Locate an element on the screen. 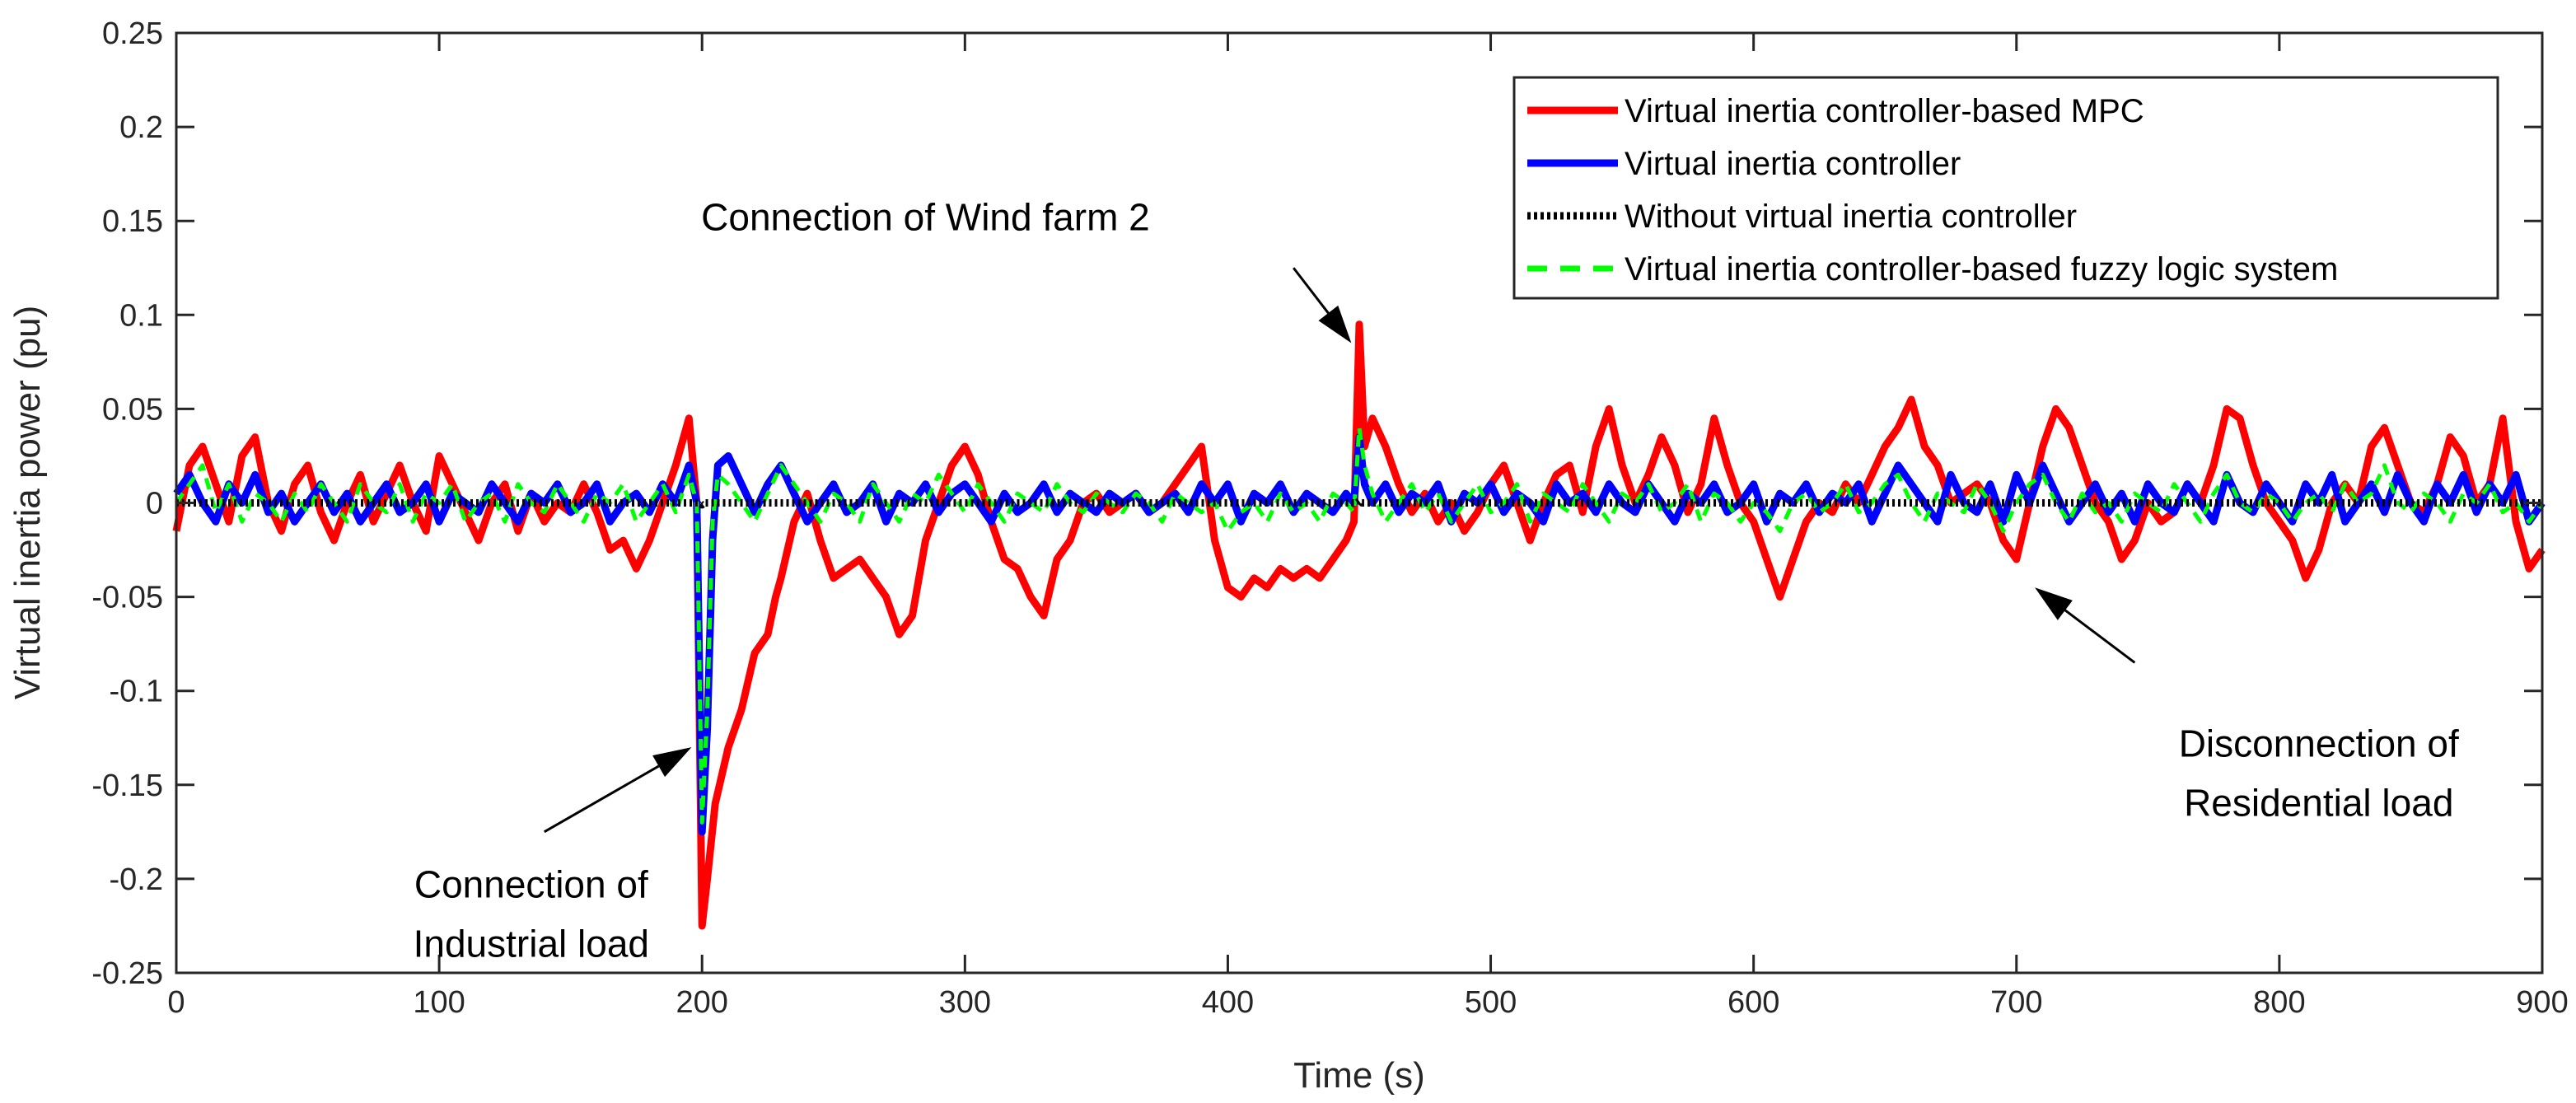 This screenshot has height=1103, width=2576. y-tick-label: 0 is located at coordinates (154, 504).